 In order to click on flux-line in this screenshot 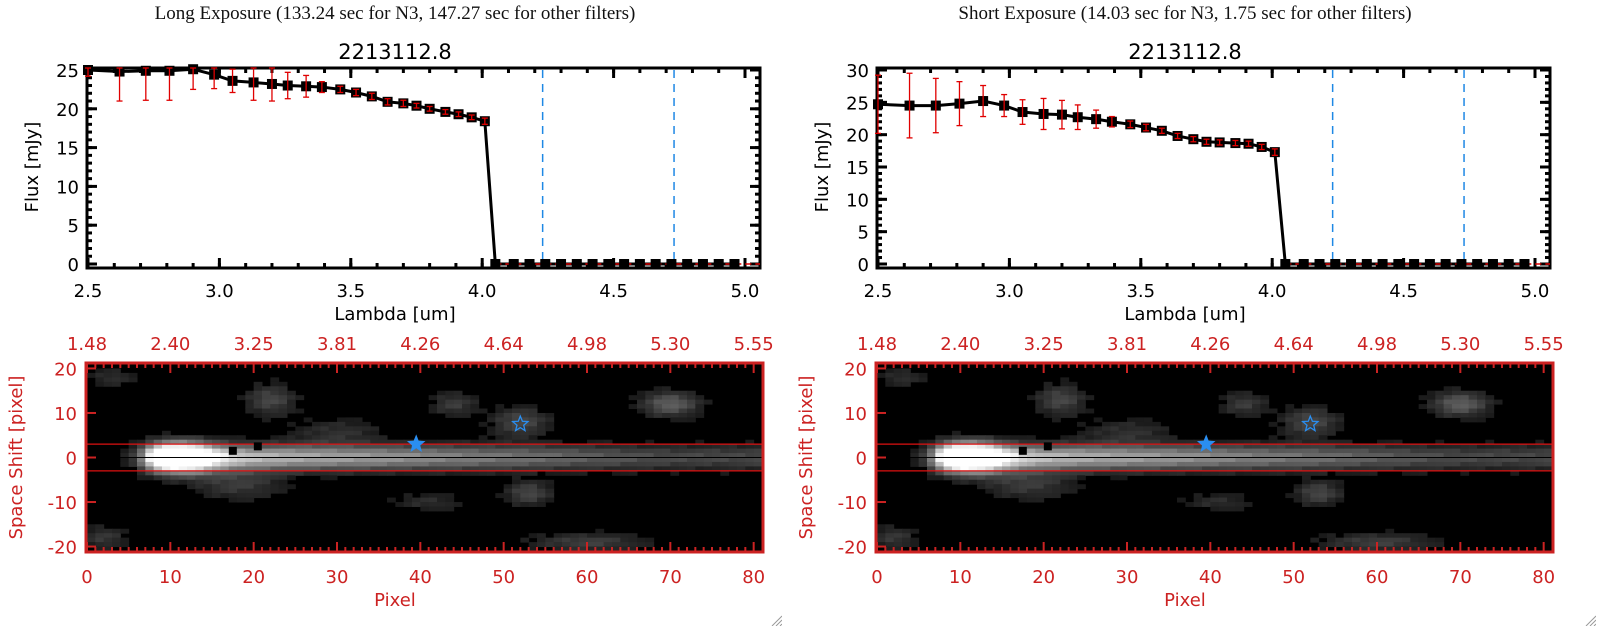, I will do `click(411, 166)`.